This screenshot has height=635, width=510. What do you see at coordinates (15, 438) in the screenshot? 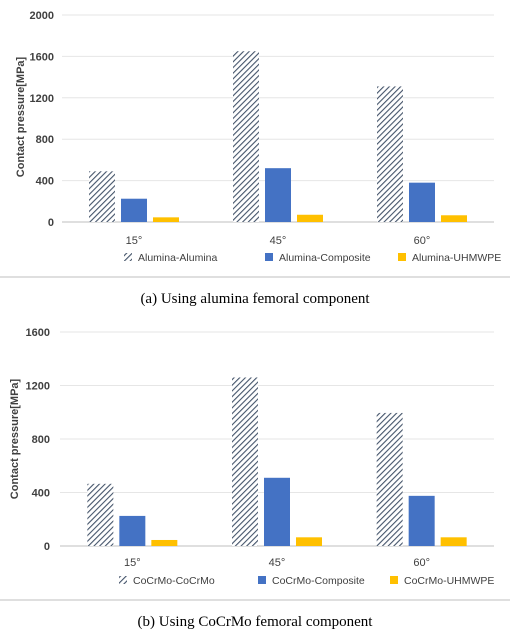
I see `chart-cocrmo-y-axis-title: Contact pressure[MPa]` at bounding box center [15, 438].